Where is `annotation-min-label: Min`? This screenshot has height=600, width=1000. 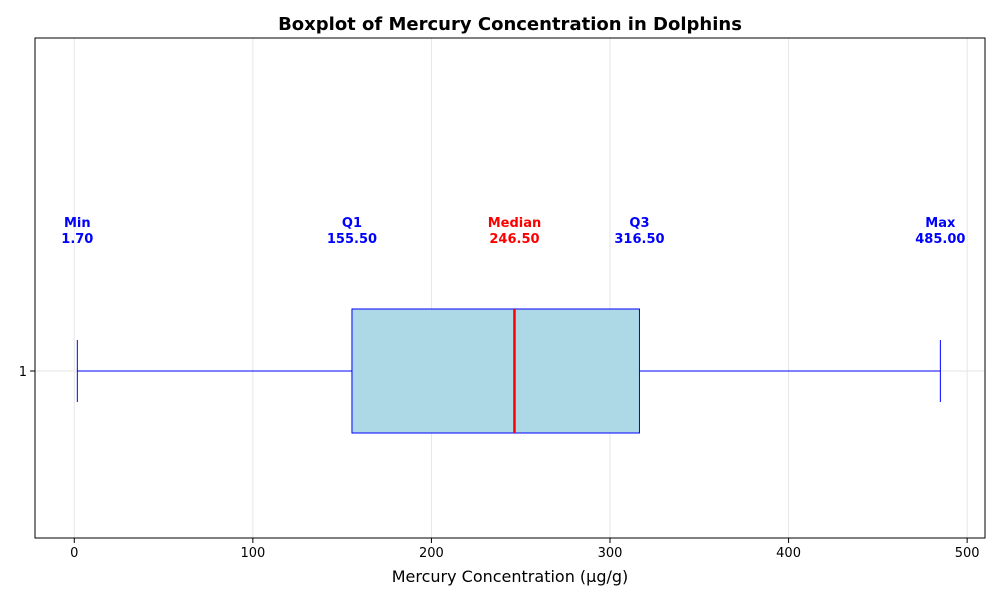 annotation-min-label: Min is located at coordinates (77, 223).